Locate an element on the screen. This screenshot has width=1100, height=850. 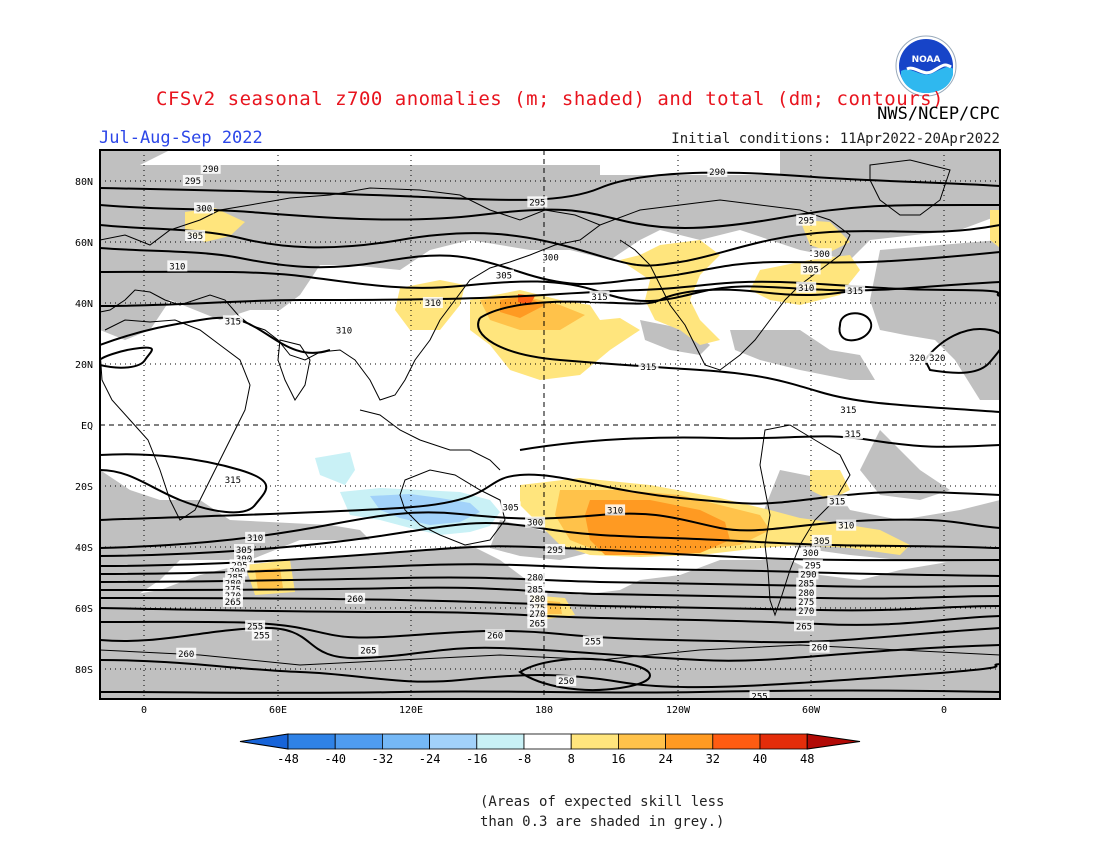
colorbar-label: 48 is located at coordinates (807, 759).